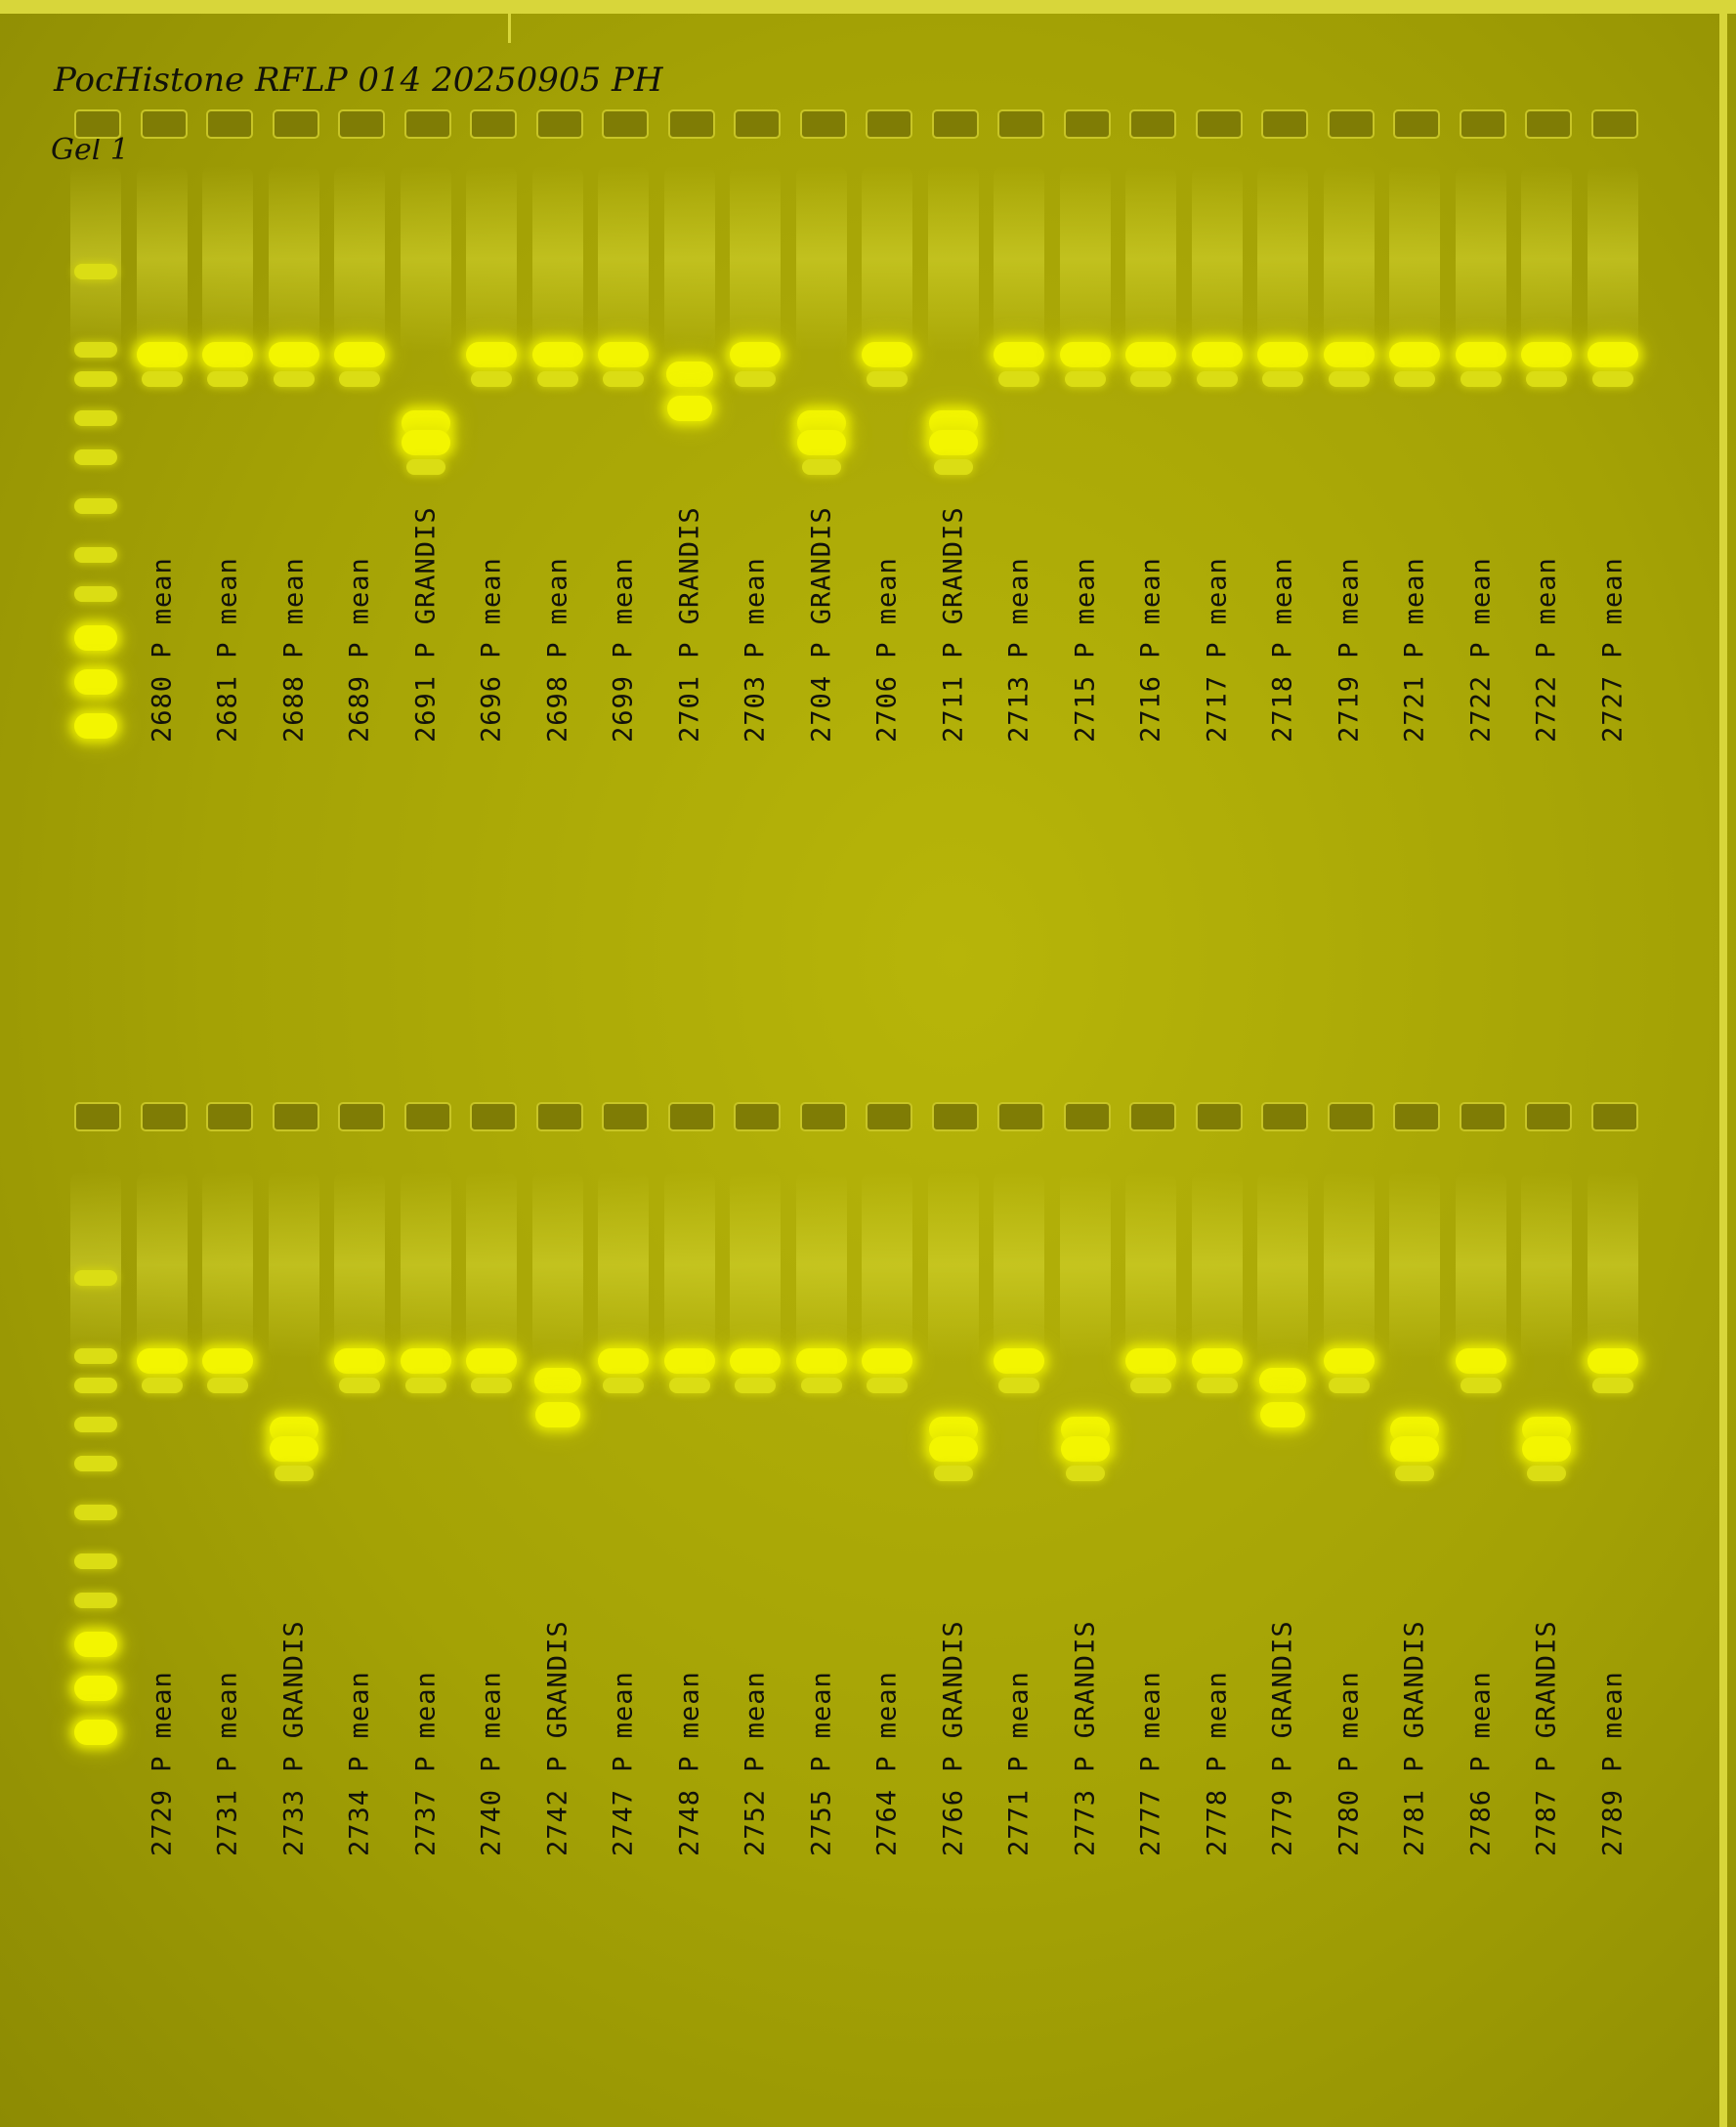 Image resolution: width=1736 pixels, height=2127 pixels. What do you see at coordinates (1019, 498) in the screenshot?
I see `sample-lane: 2713 P mean` at bounding box center [1019, 498].